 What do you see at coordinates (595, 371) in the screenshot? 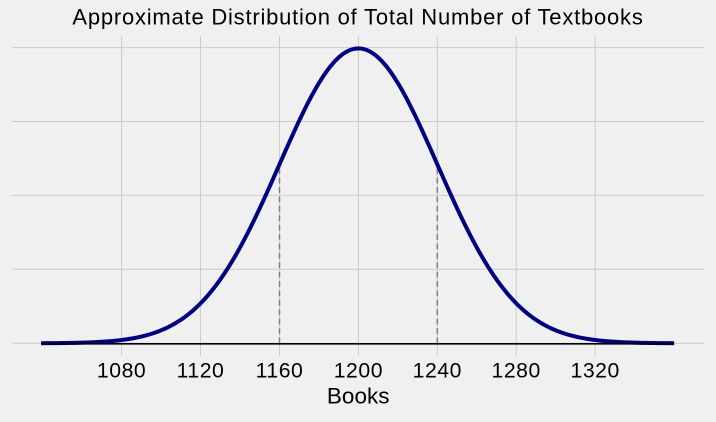
I see `svg-text: 1320` at bounding box center [595, 371].